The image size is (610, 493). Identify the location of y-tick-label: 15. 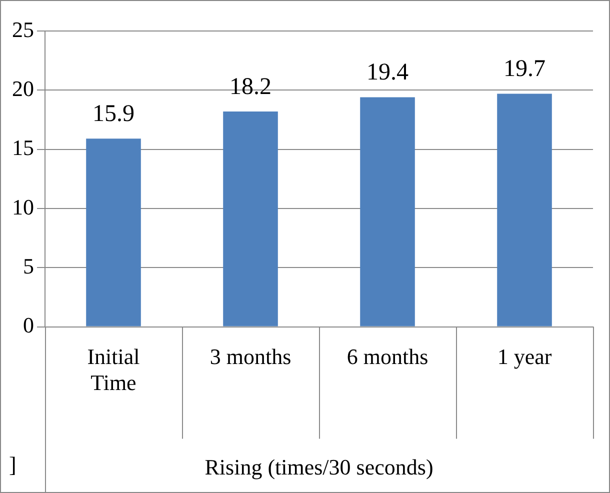
(23, 147).